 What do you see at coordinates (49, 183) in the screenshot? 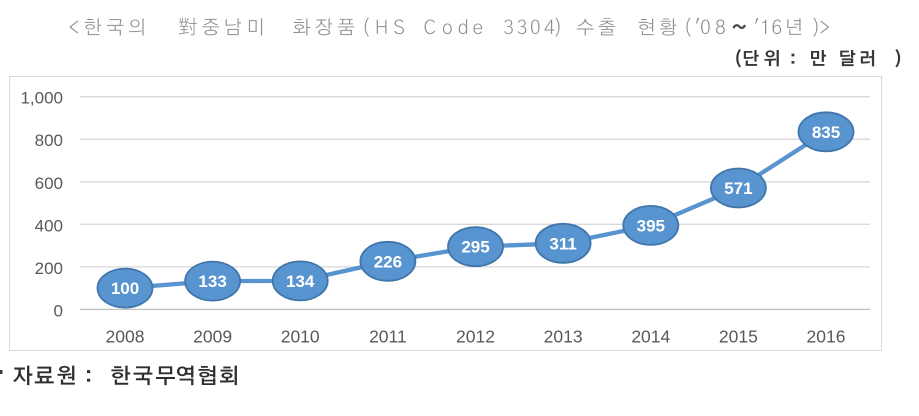
I see `svg-text: 600` at bounding box center [49, 183].